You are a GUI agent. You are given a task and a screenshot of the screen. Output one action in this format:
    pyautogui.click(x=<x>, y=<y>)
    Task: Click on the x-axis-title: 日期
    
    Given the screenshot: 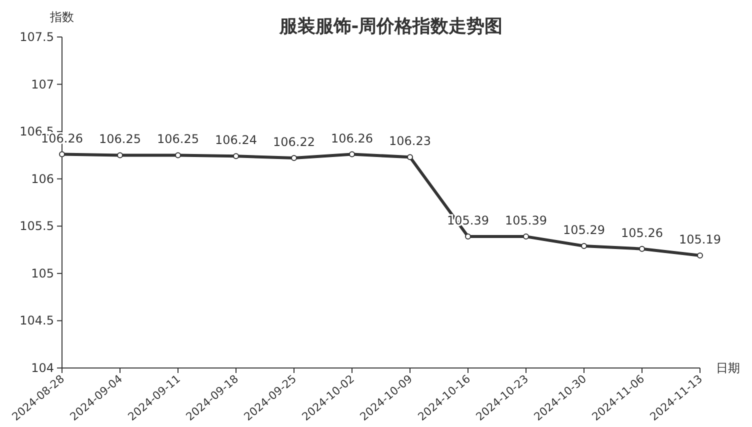 What is the action you would take?
    pyautogui.click(x=728, y=368)
    